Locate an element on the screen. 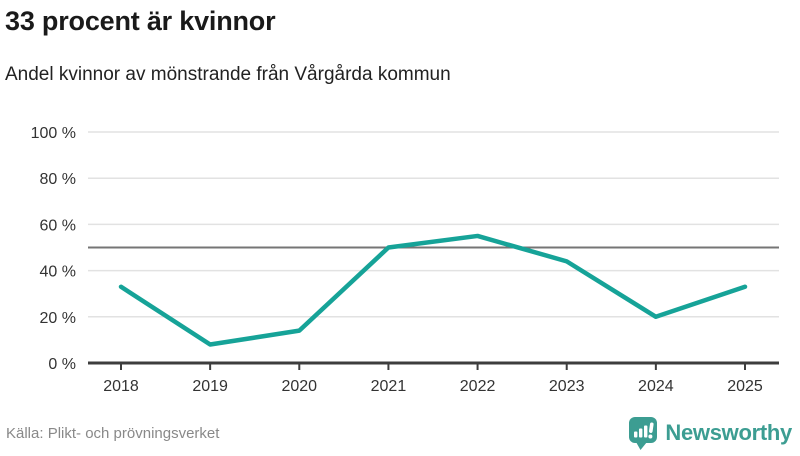  x-tick-label: 2022 is located at coordinates (478, 386).